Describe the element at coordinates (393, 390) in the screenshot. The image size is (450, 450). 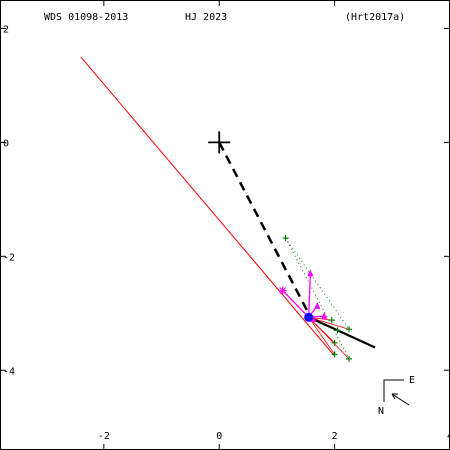
I see `compass-axes` at that location.